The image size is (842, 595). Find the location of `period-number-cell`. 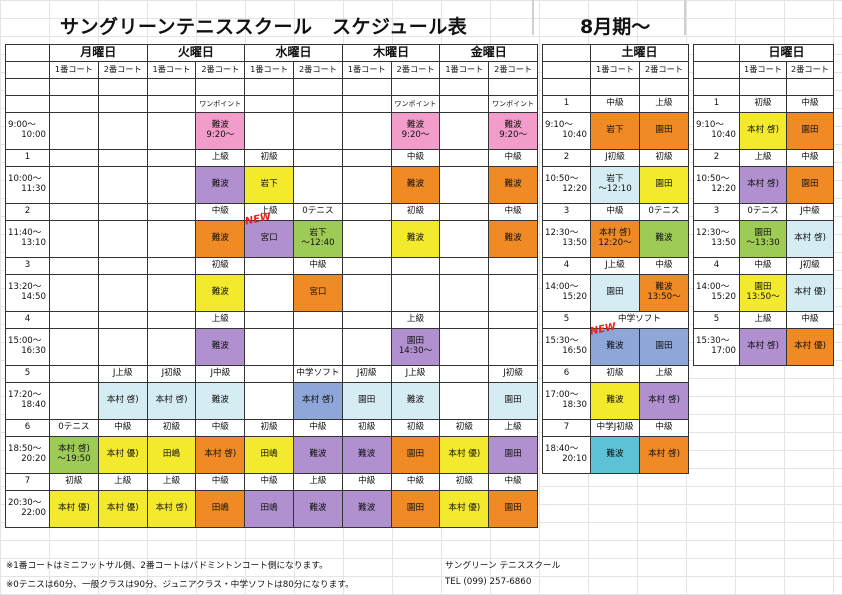

period-number-cell is located at coordinates (566, 87).